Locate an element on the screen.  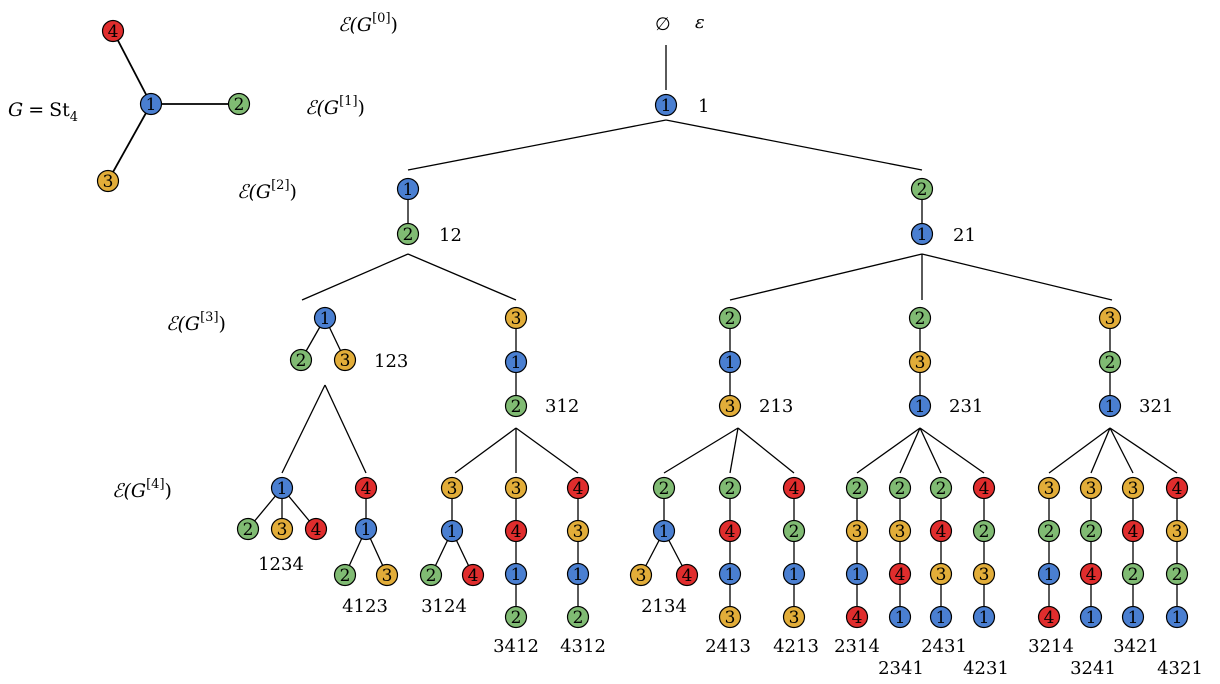
tree-213-vertex-2: 2 is located at coordinates (730, 318).